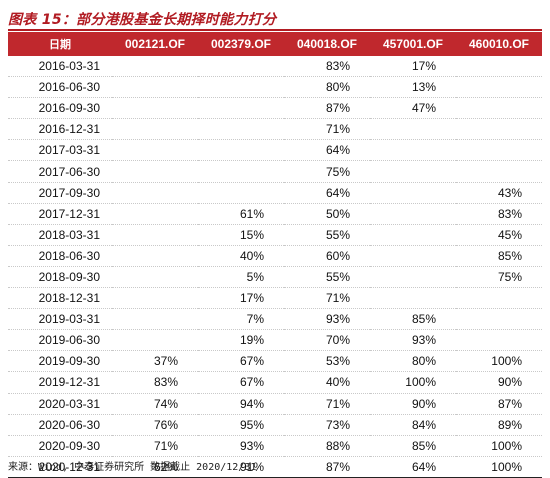  Describe the element at coordinates (327, 425) in the screenshot. I see `score-cell: 73%` at that location.